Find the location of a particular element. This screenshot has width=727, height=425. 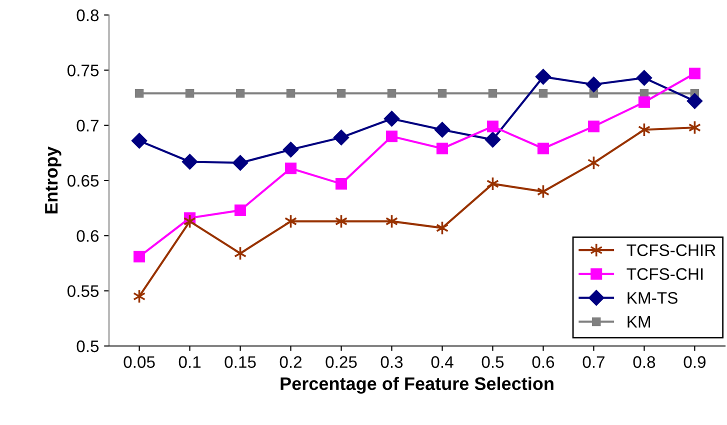

x-axis-title: Percentage of Feature Selection is located at coordinates (417, 385).